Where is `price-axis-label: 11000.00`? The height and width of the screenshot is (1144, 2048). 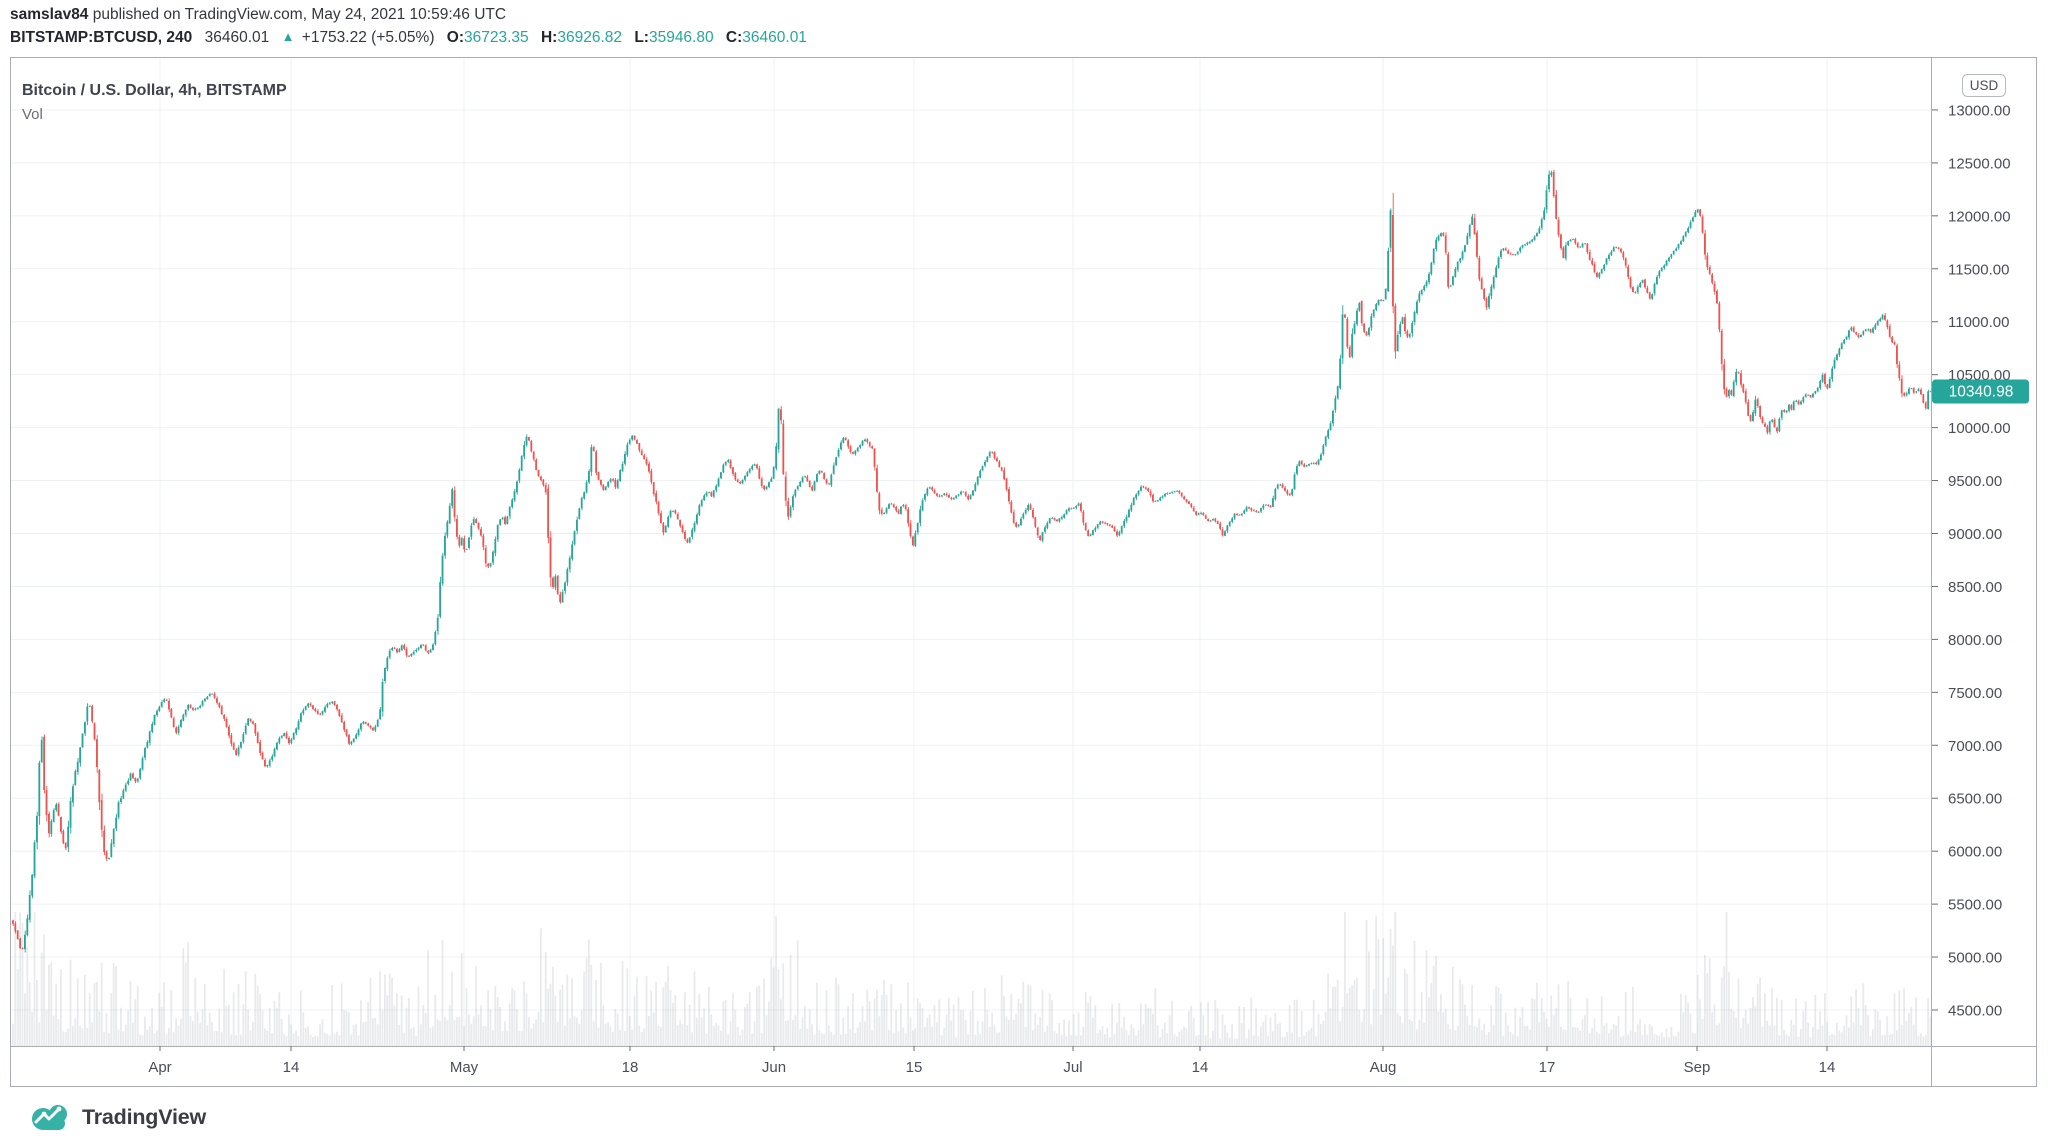 price-axis-label: 11000.00 is located at coordinates (1978, 322).